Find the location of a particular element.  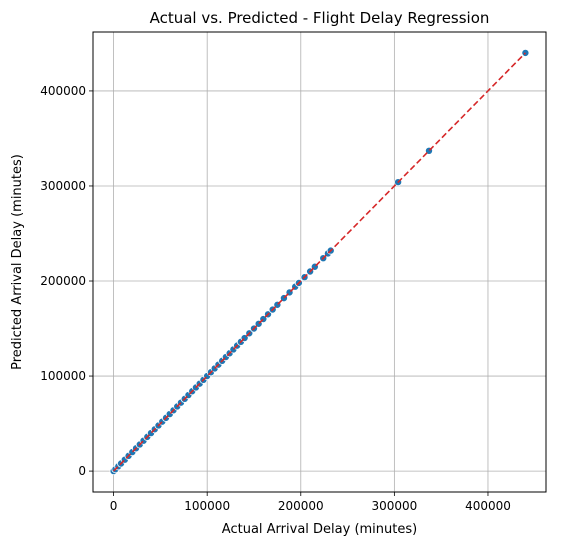

x-axis-ticks: 0 100000 200000 300000 400000 is located at coordinates (310, 502).